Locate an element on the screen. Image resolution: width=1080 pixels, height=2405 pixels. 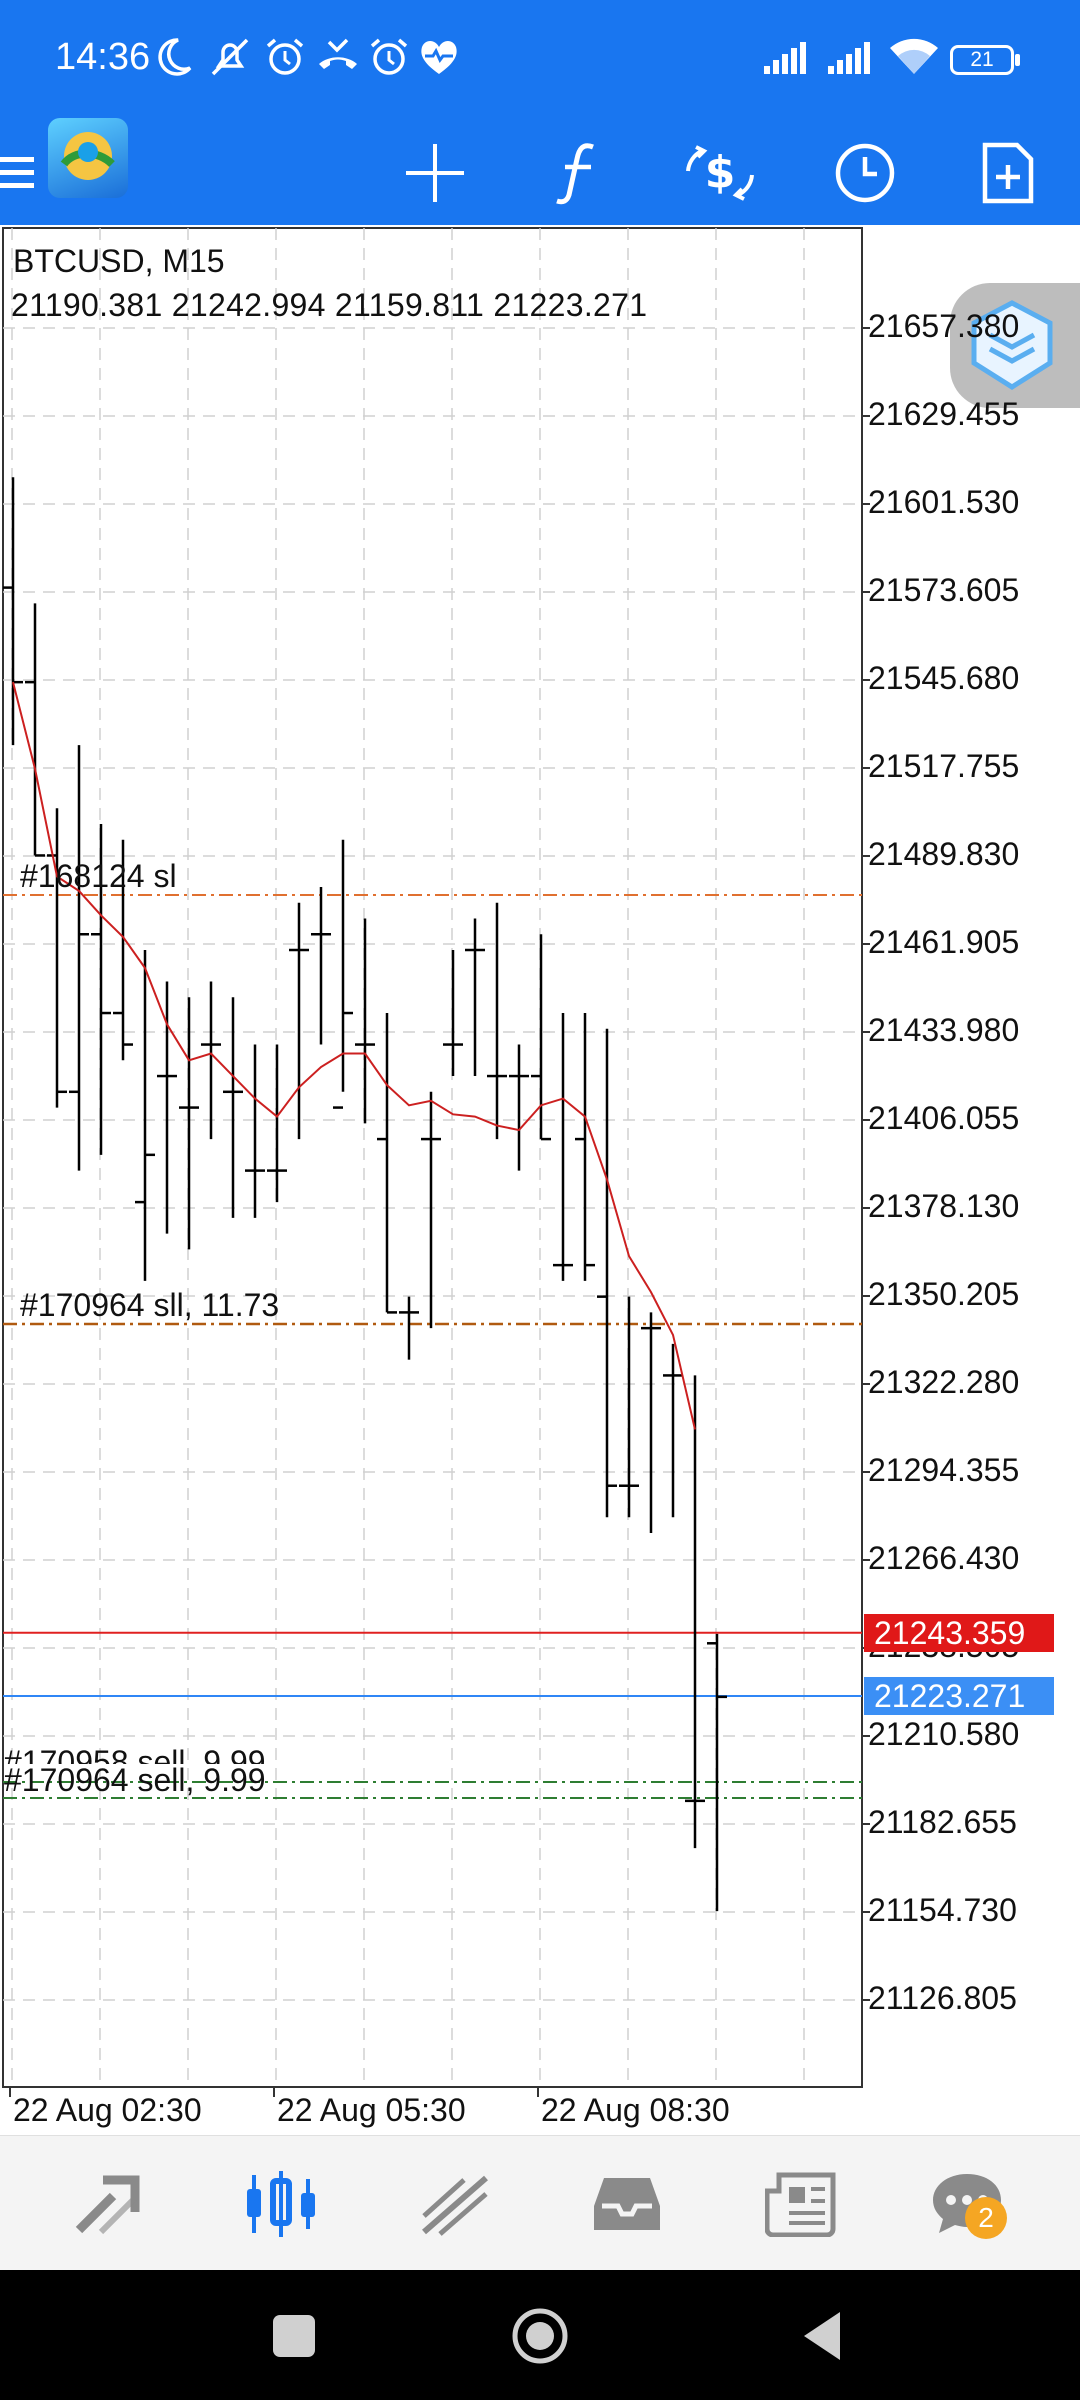
price-axis-label: 21406.055 is located at coordinates (944, 1118).